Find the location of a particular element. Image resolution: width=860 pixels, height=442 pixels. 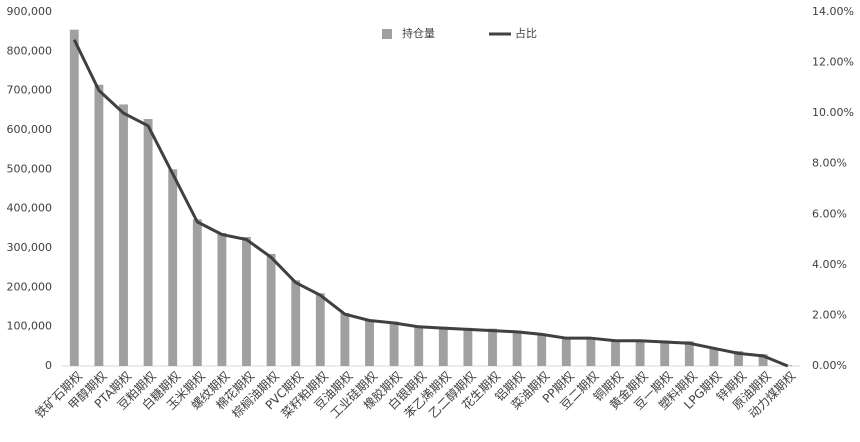

y2-tick-label: 14.00% is located at coordinates (833, 11).